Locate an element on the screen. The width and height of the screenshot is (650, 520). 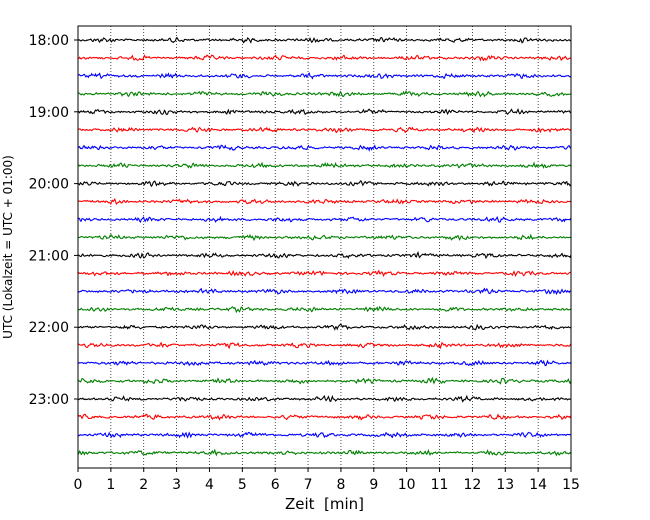
x-tick-label: 1 is located at coordinates (110, 485).